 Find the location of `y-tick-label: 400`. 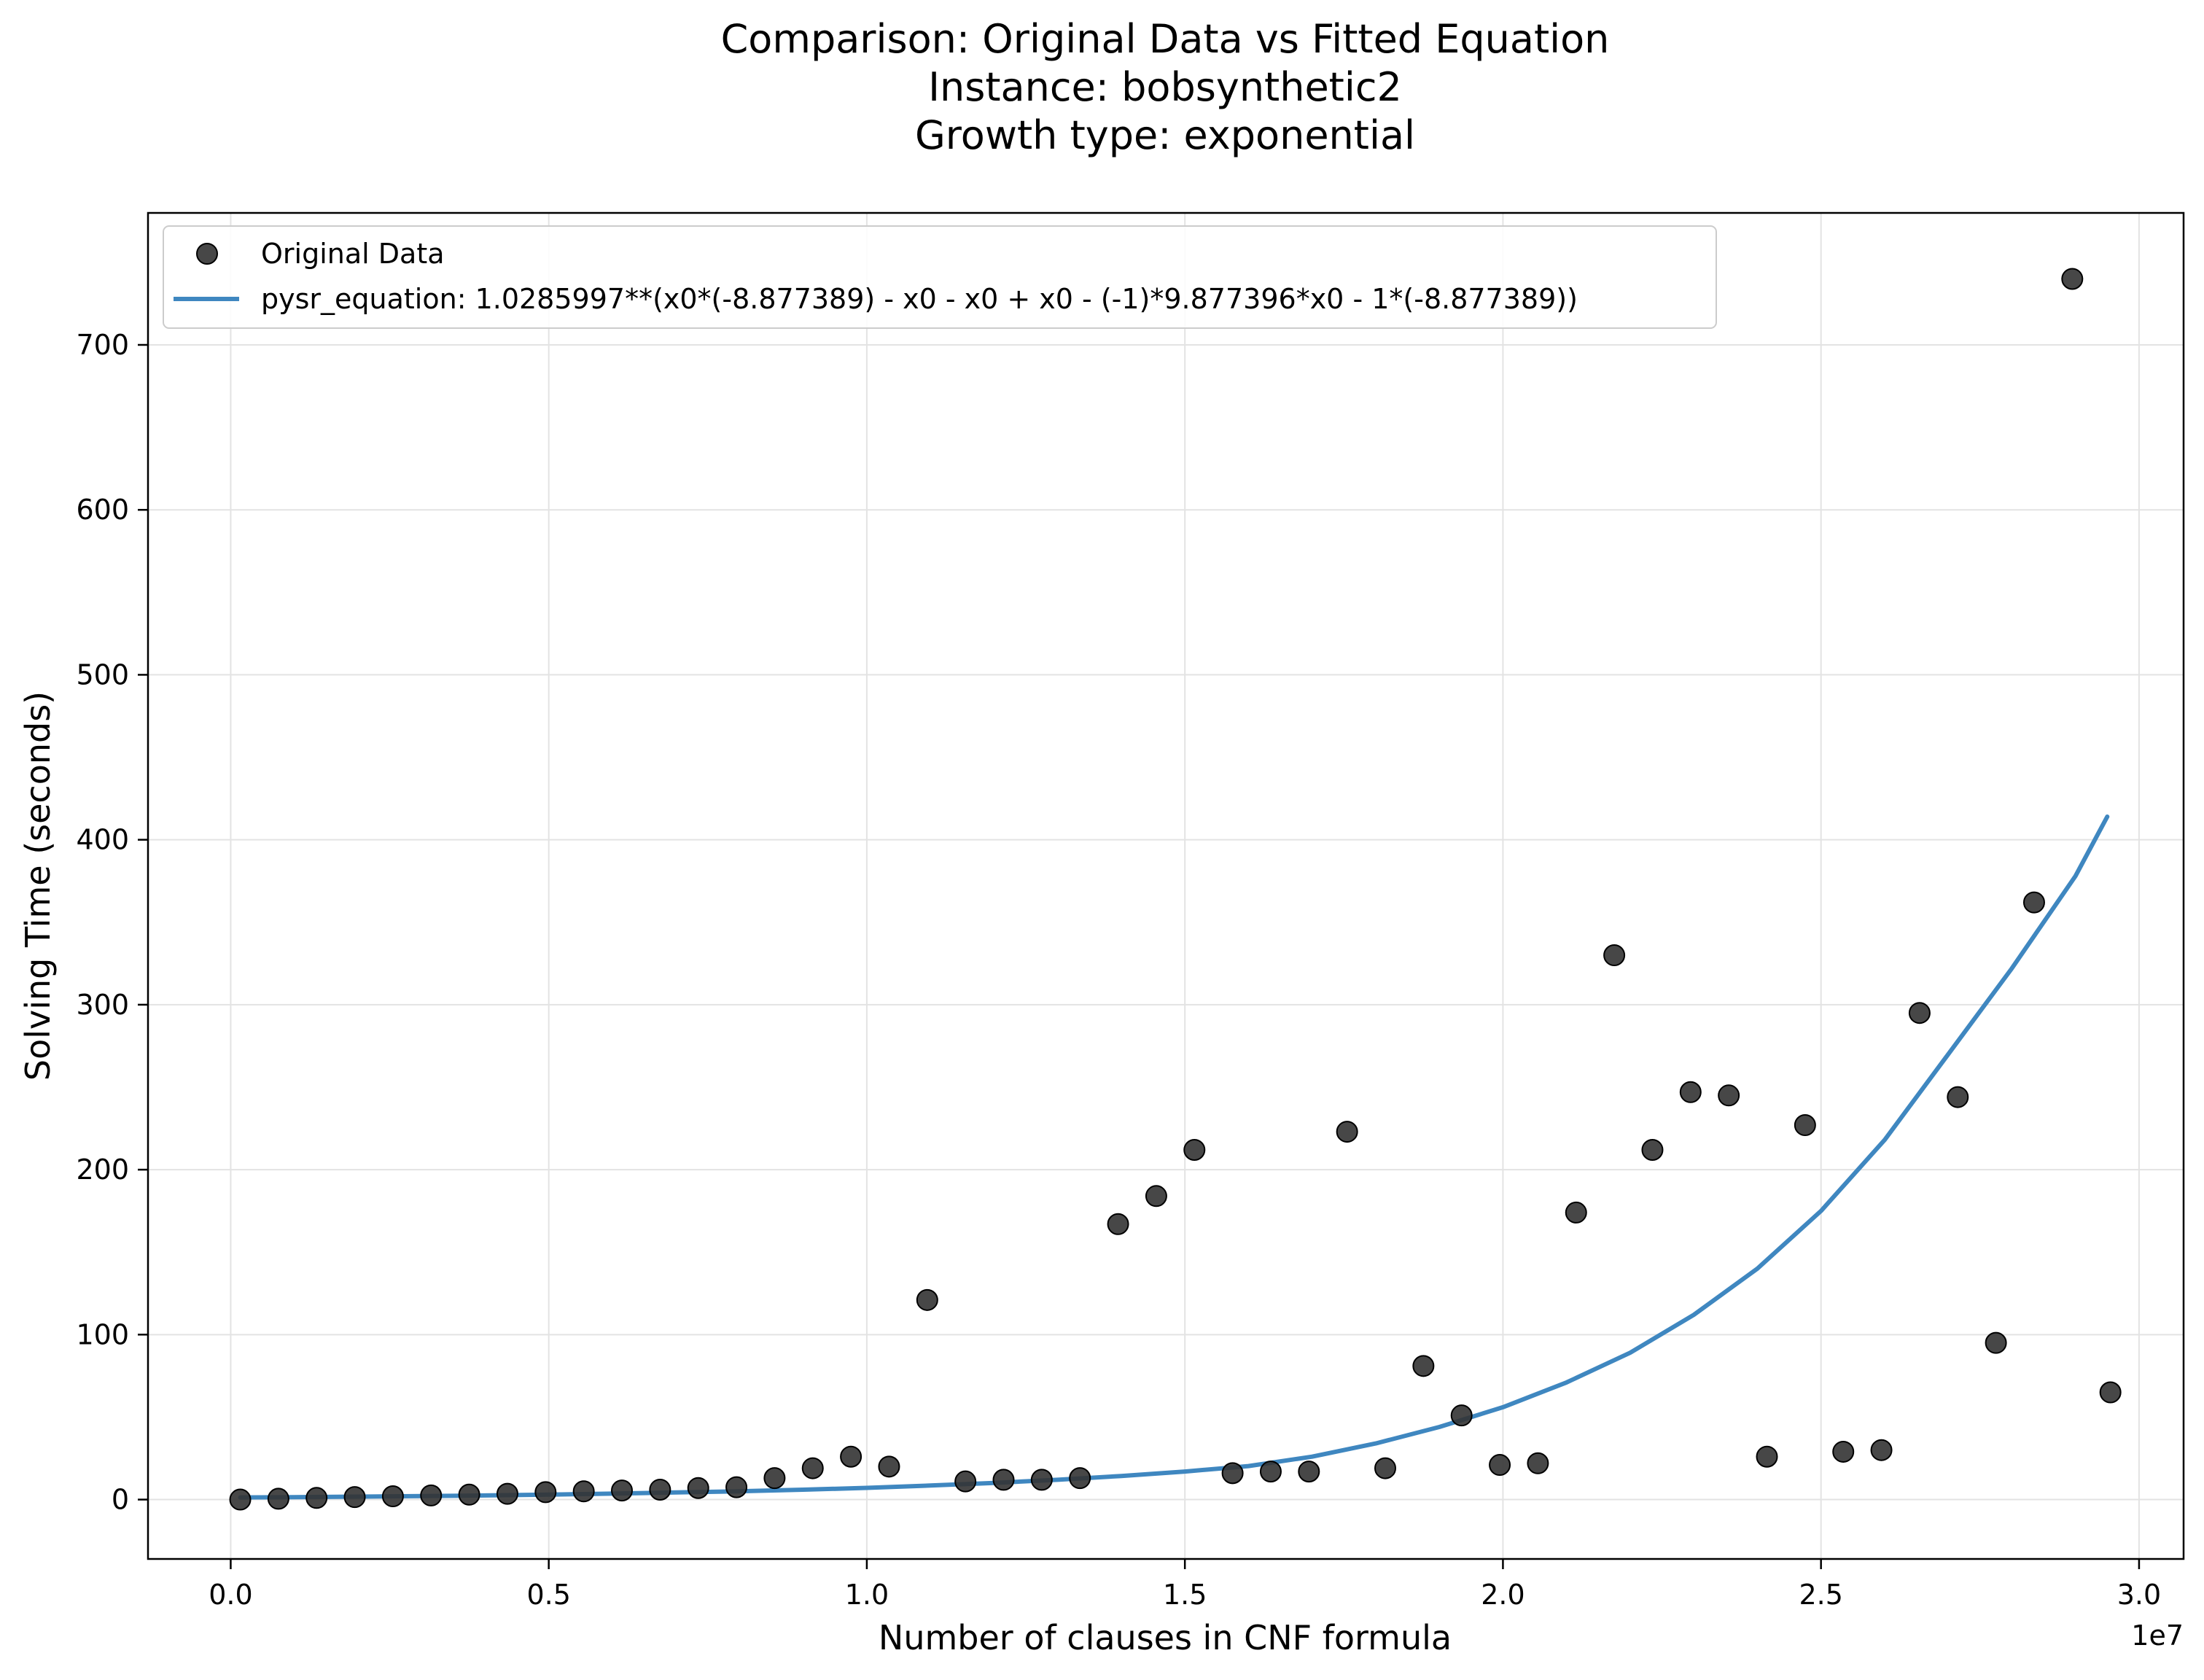

y-tick-label: 400 is located at coordinates (102, 840).